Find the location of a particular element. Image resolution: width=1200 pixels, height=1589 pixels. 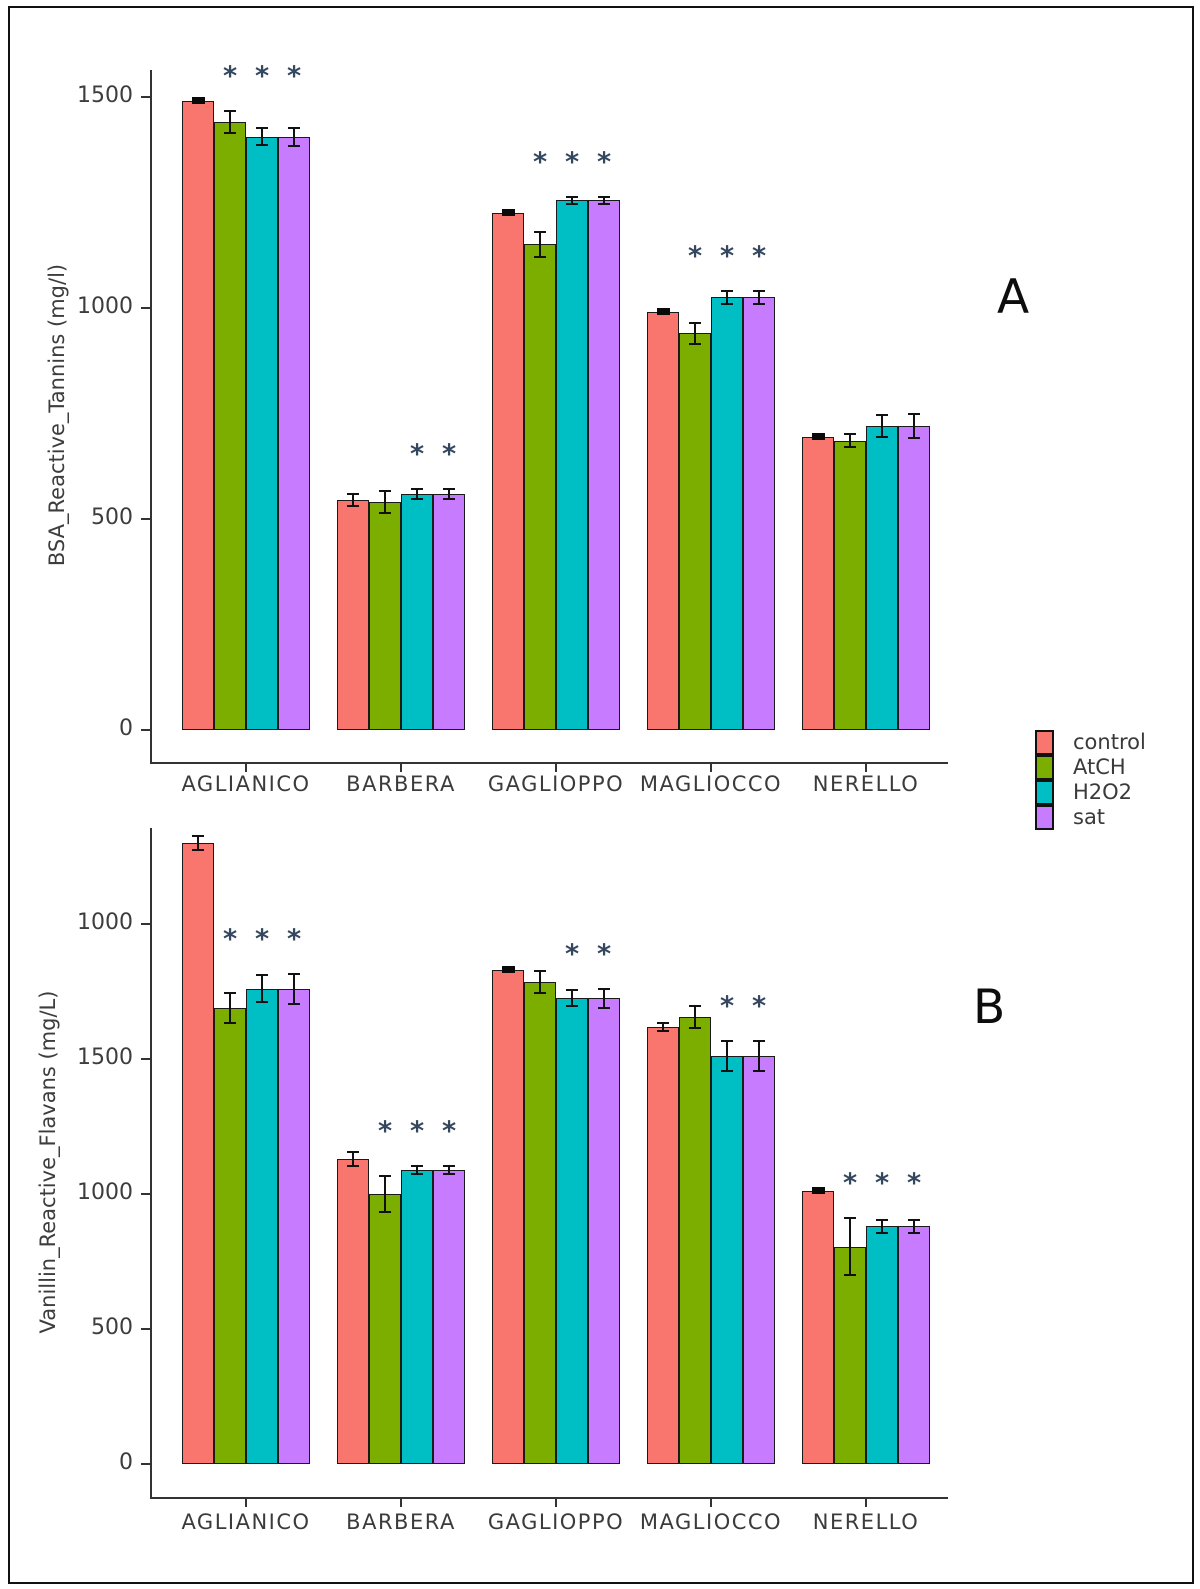

error-bar-a-AGLIANICO-sat is located at coordinates (294, 137).